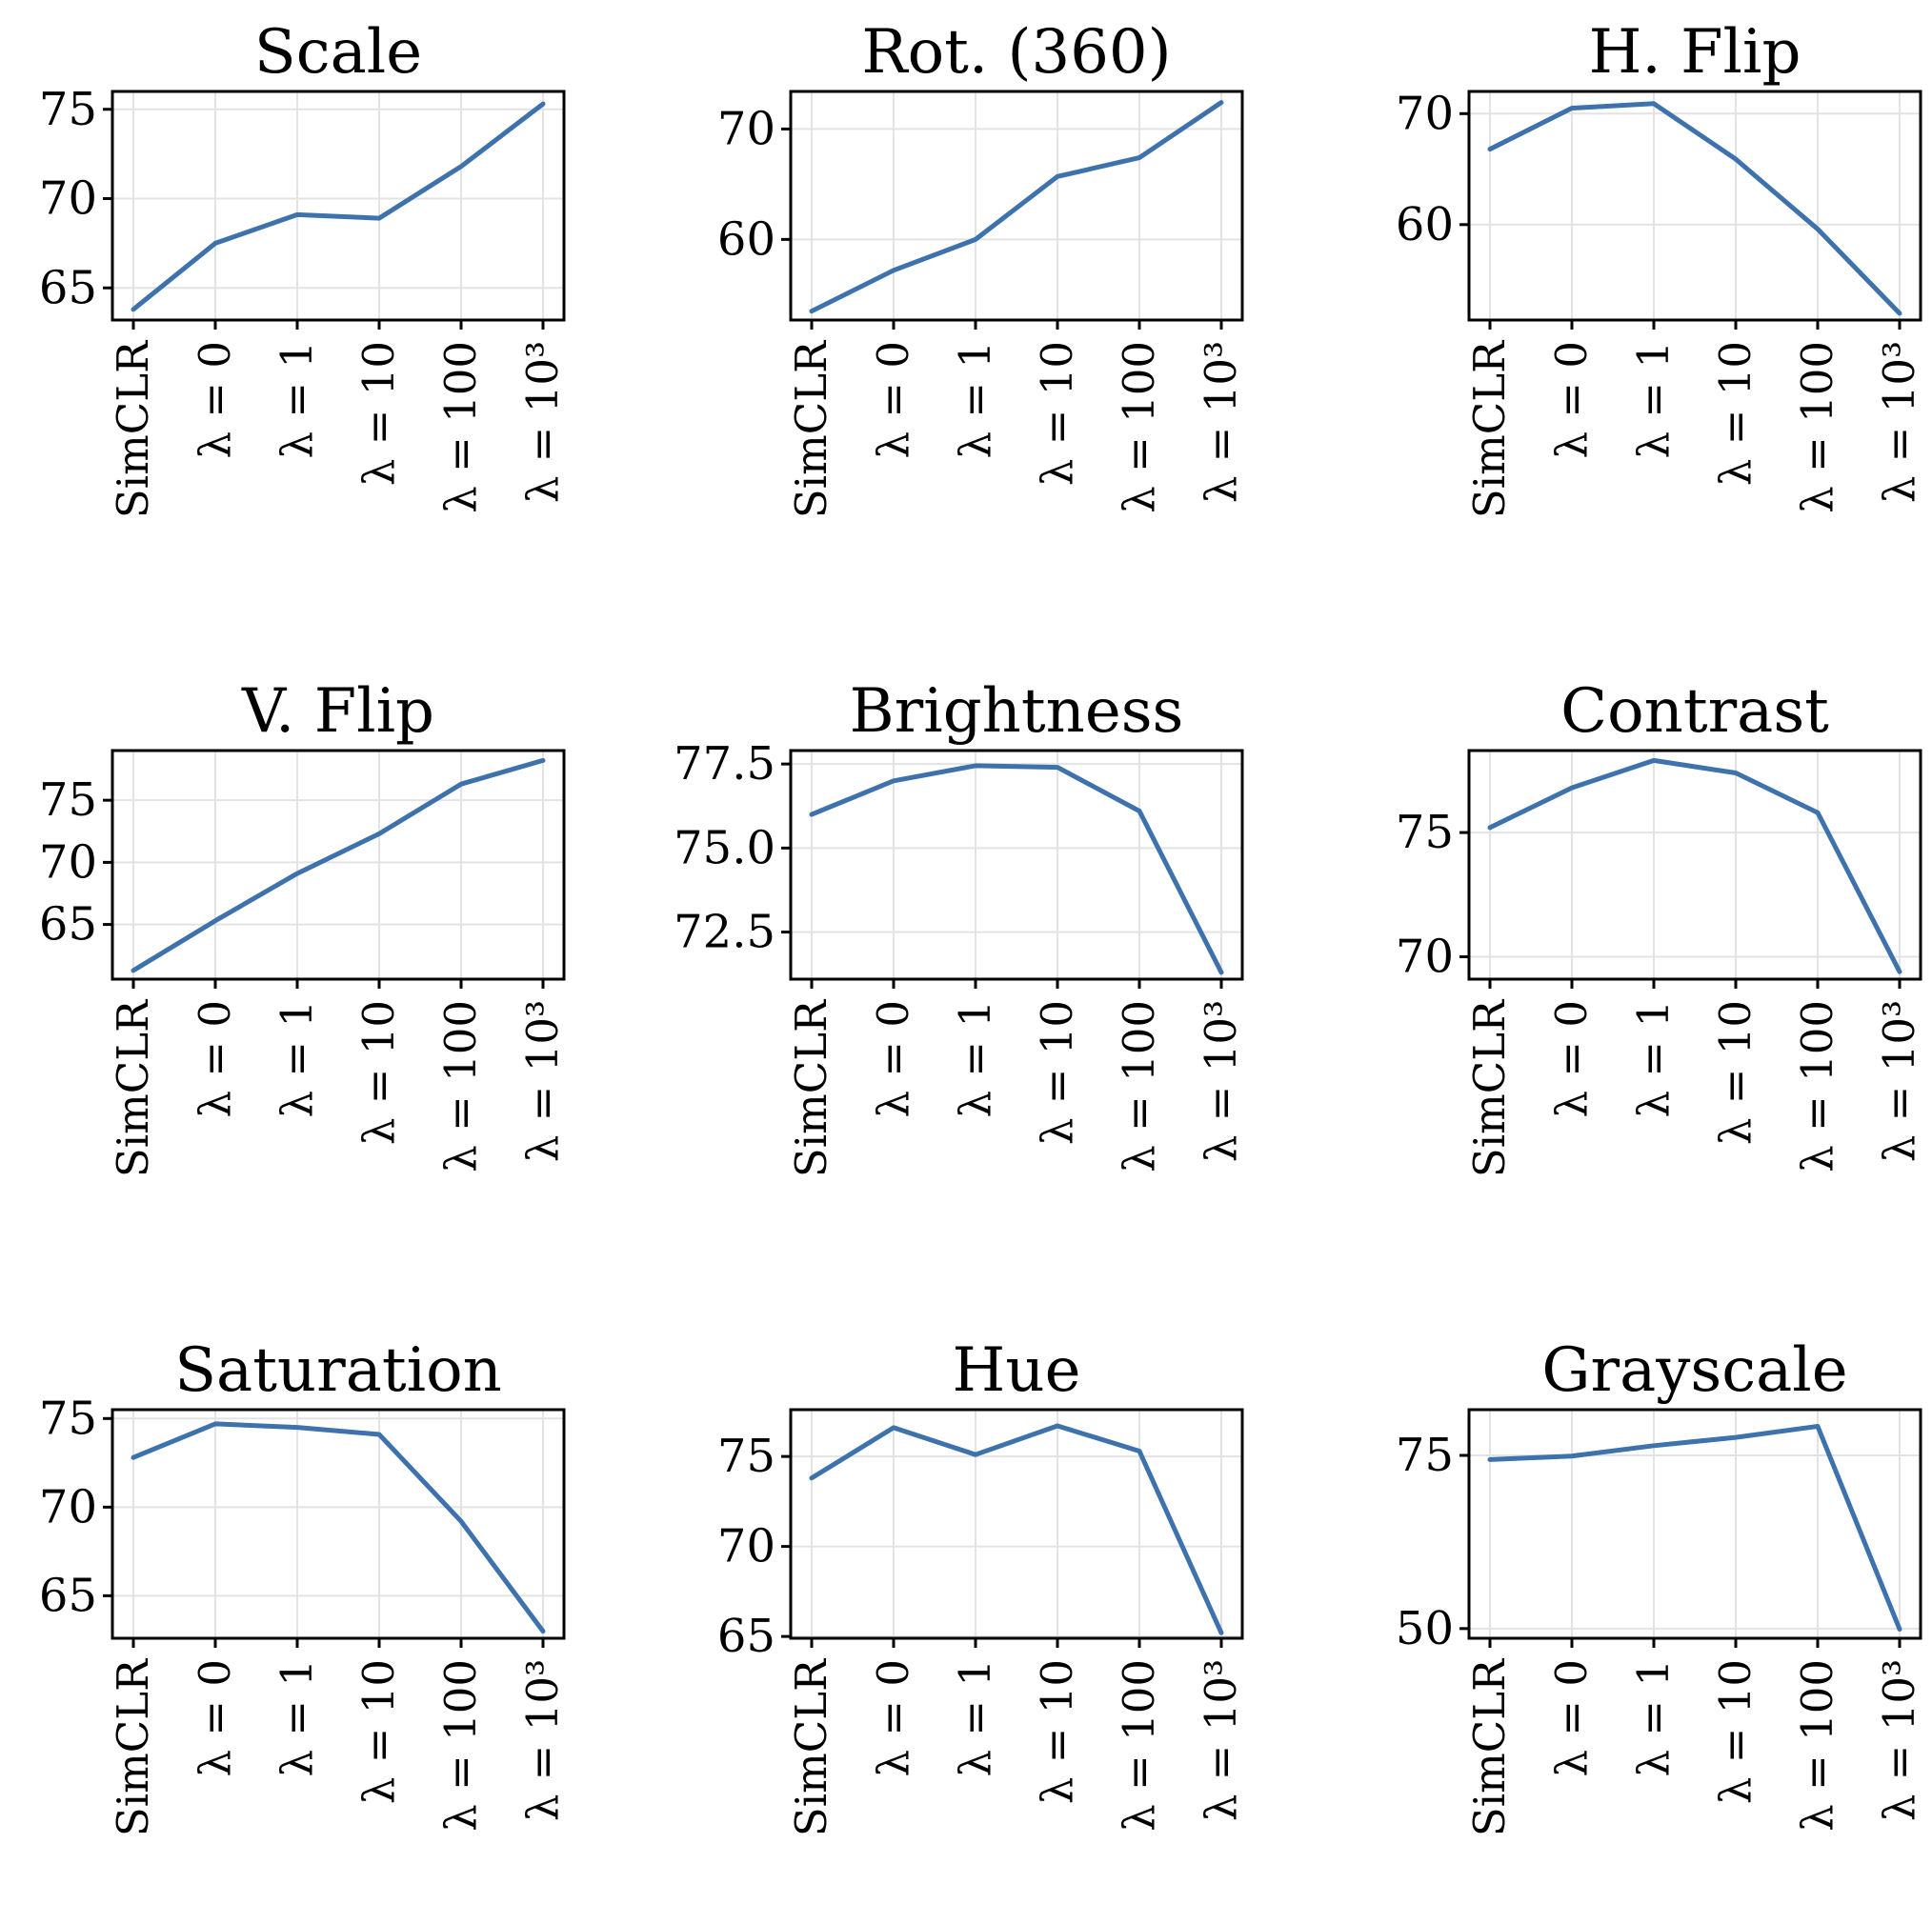 The image size is (1932, 1924). What do you see at coordinates (1017, 1370) in the screenshot?
I see `subplot-title: Hue` at bounding box center [1017, 1370].